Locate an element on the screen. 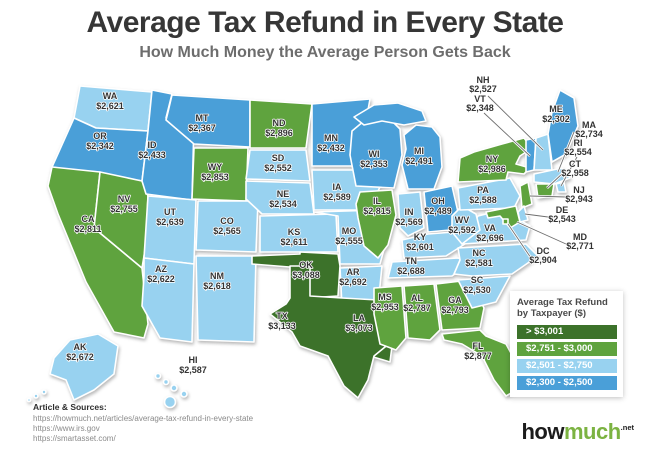  label-dc: DC $2,904 is located at coordinates (543, 255).